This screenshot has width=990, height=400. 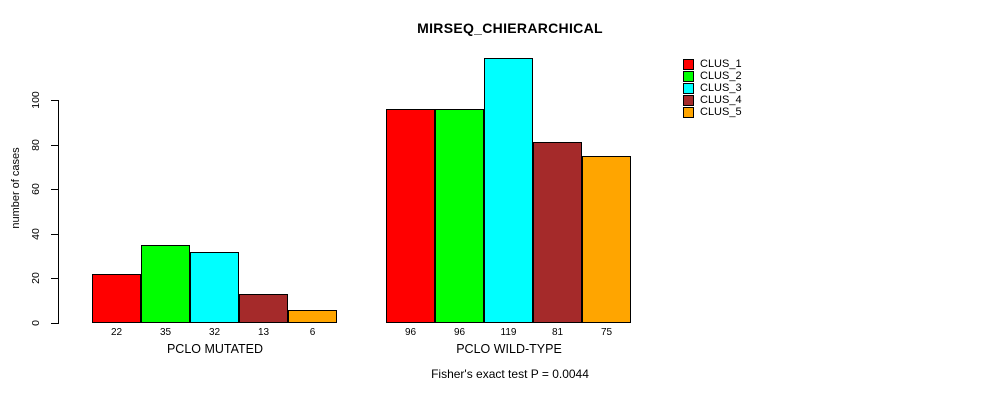 I want to click on y-axis-tick-label-40: 40, so click(x=36, y=233).